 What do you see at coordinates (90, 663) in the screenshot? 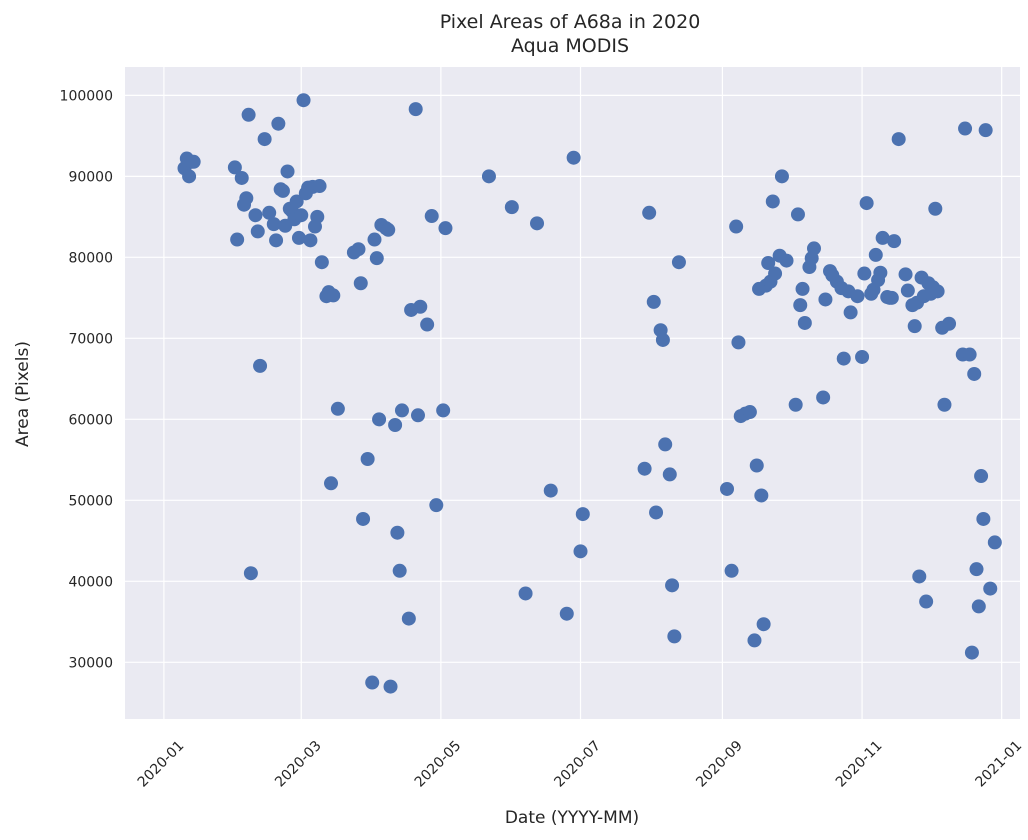
I see `y-tick-label: 30000` at bounding box center [90, 663].